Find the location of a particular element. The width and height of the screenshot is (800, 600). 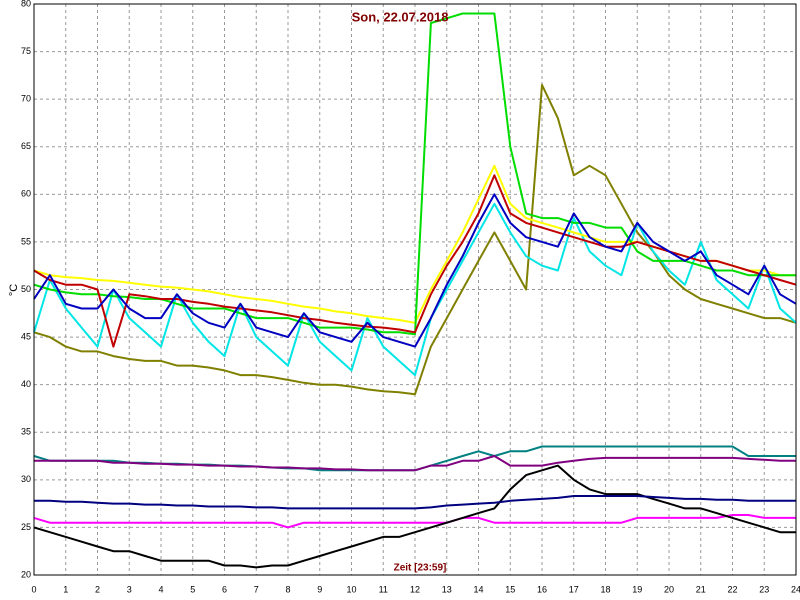

y-tick-label: 45 is located at coordinates (26, 336).